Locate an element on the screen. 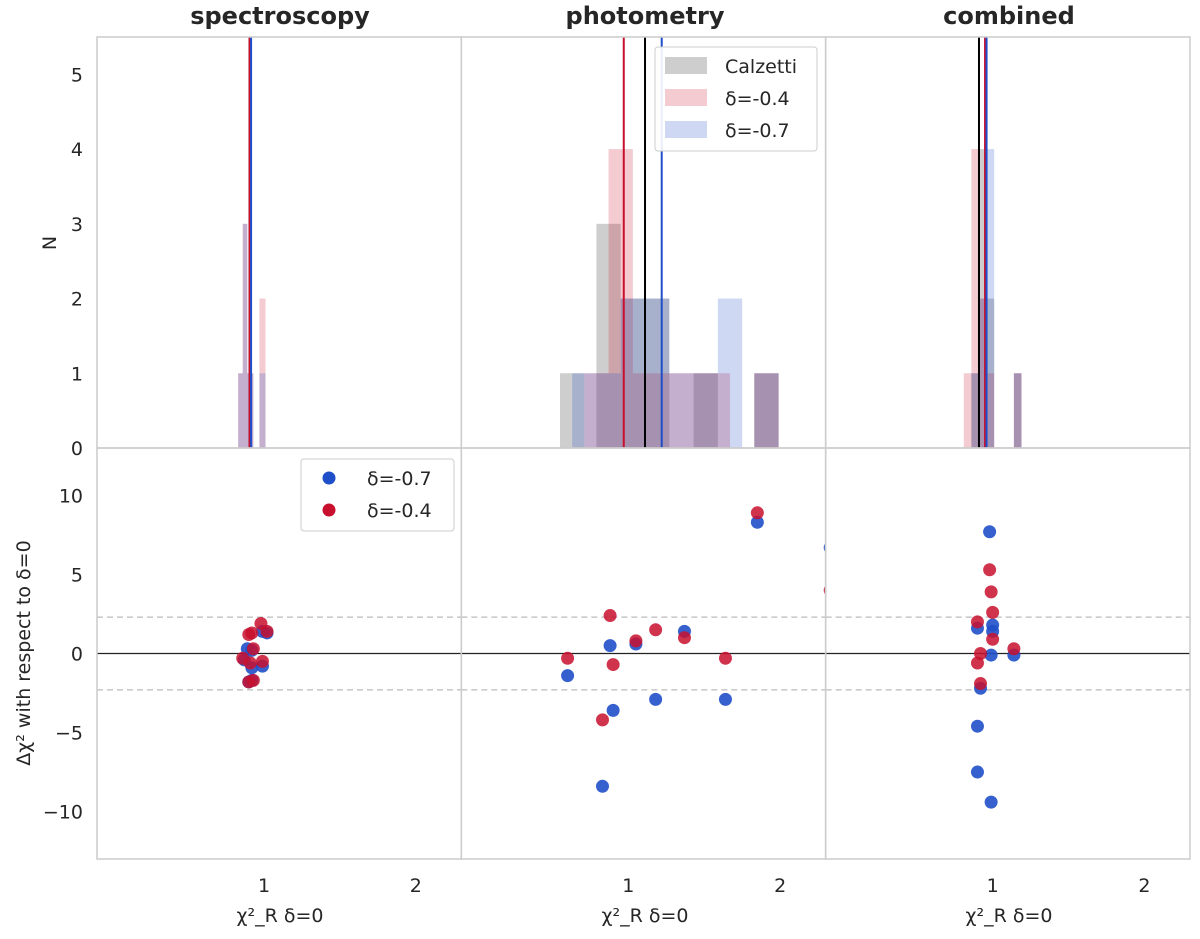  legend-label-delta-07: δ=-0.7 is located at coordinates (399, 479).